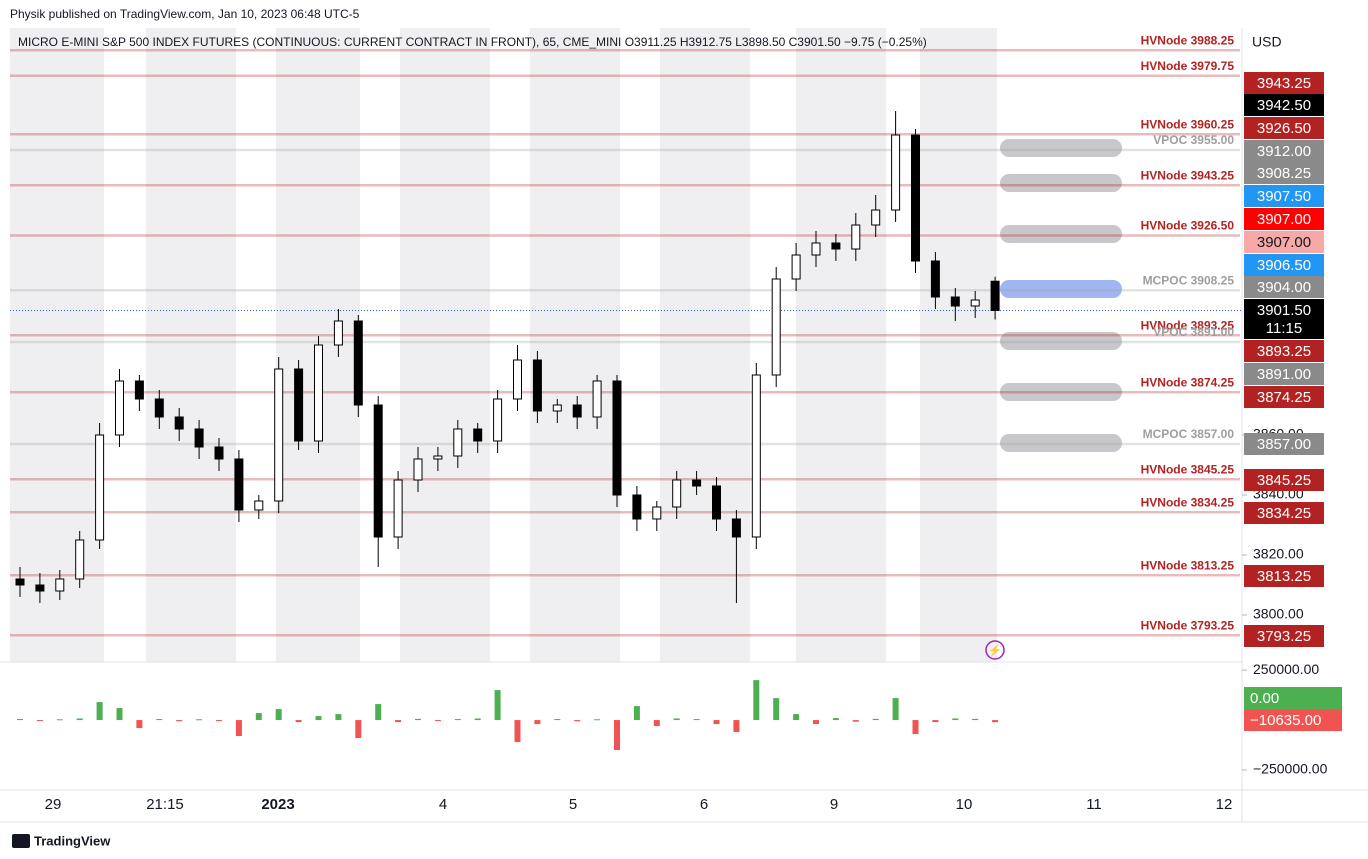 The height and width of the screenshot is (859, 1368). I want to click on price-box-label: 3908.25, so click(1284, 173).